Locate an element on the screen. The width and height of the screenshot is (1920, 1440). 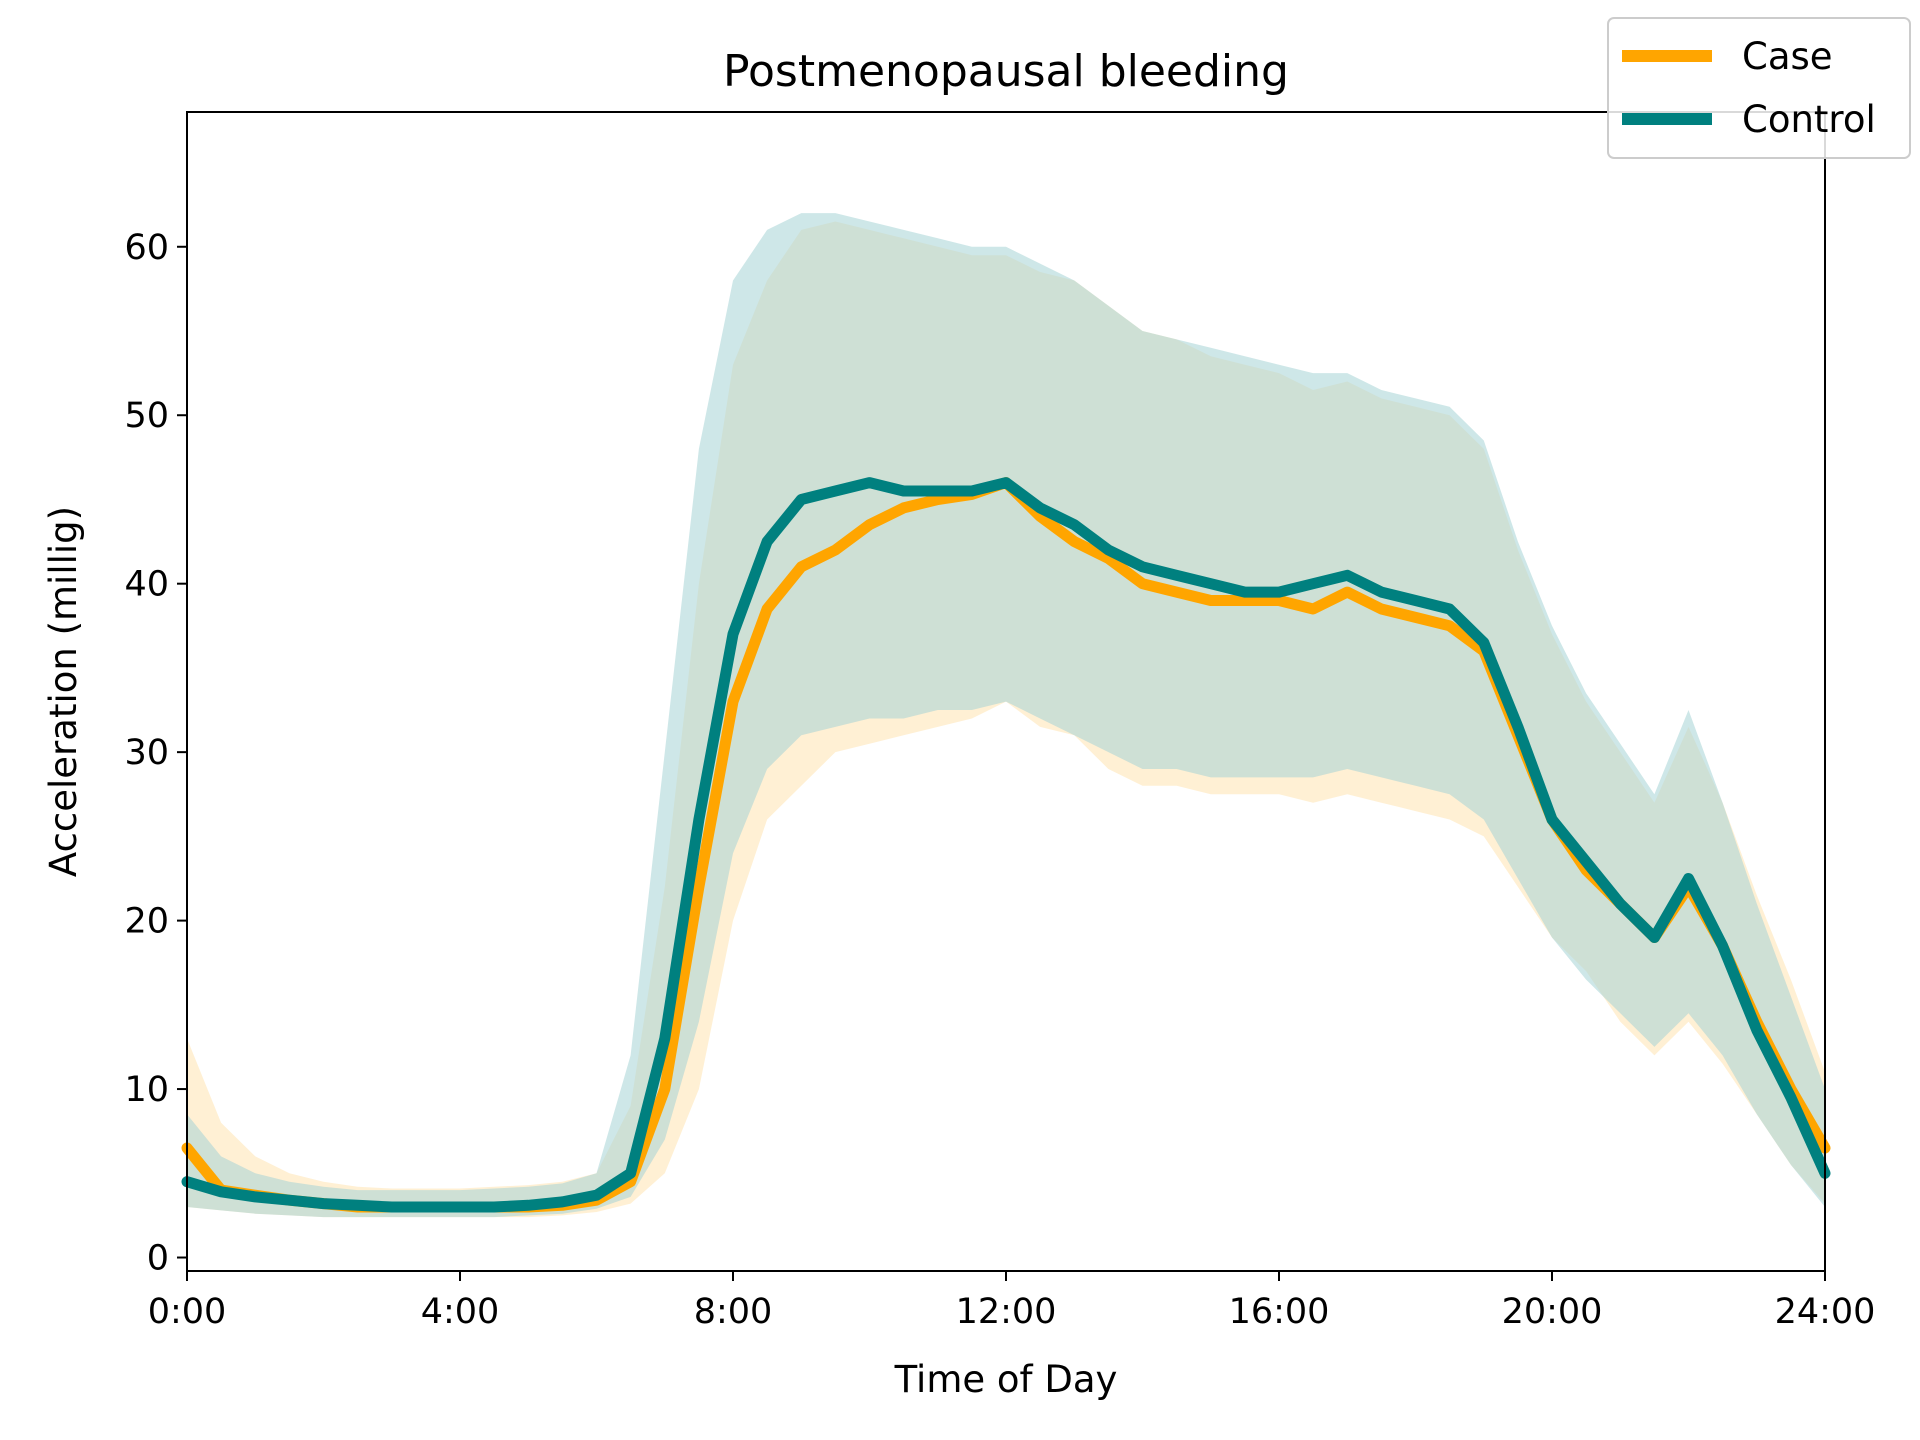
x-tick-label: 20:00 is located at coordinates (1552, 1312).